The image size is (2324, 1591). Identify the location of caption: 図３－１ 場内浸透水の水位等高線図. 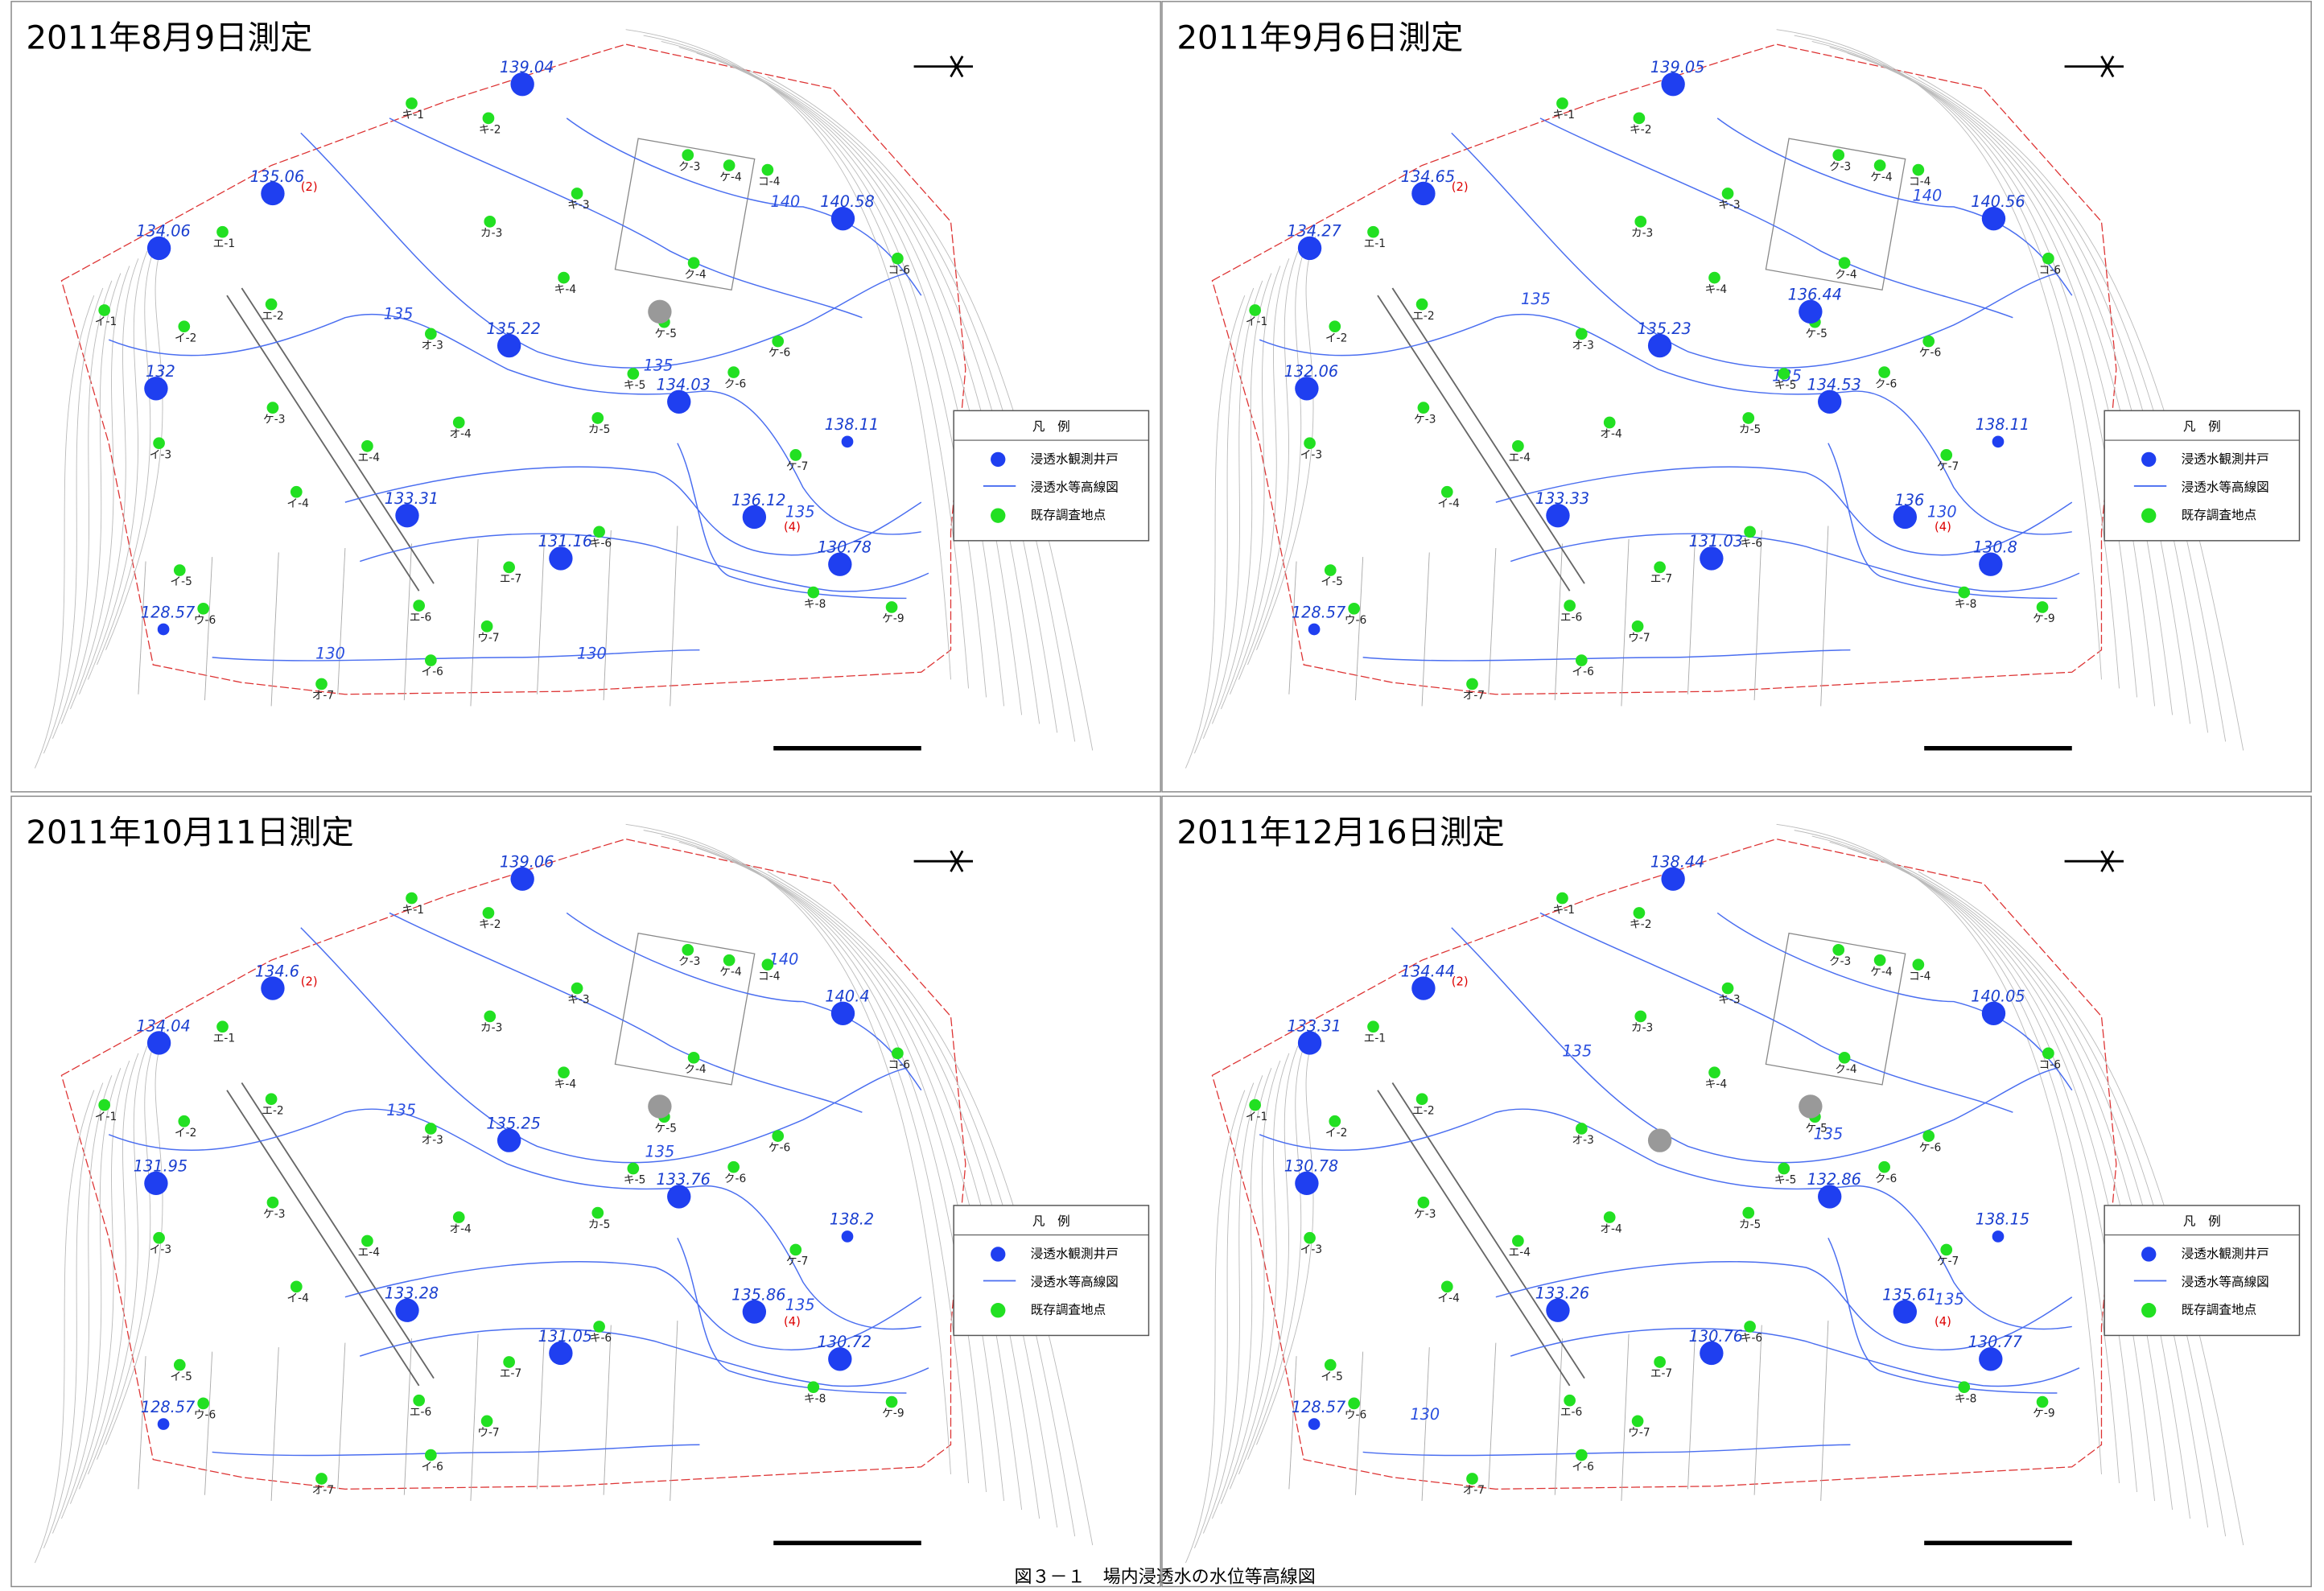
(1165, 1577).